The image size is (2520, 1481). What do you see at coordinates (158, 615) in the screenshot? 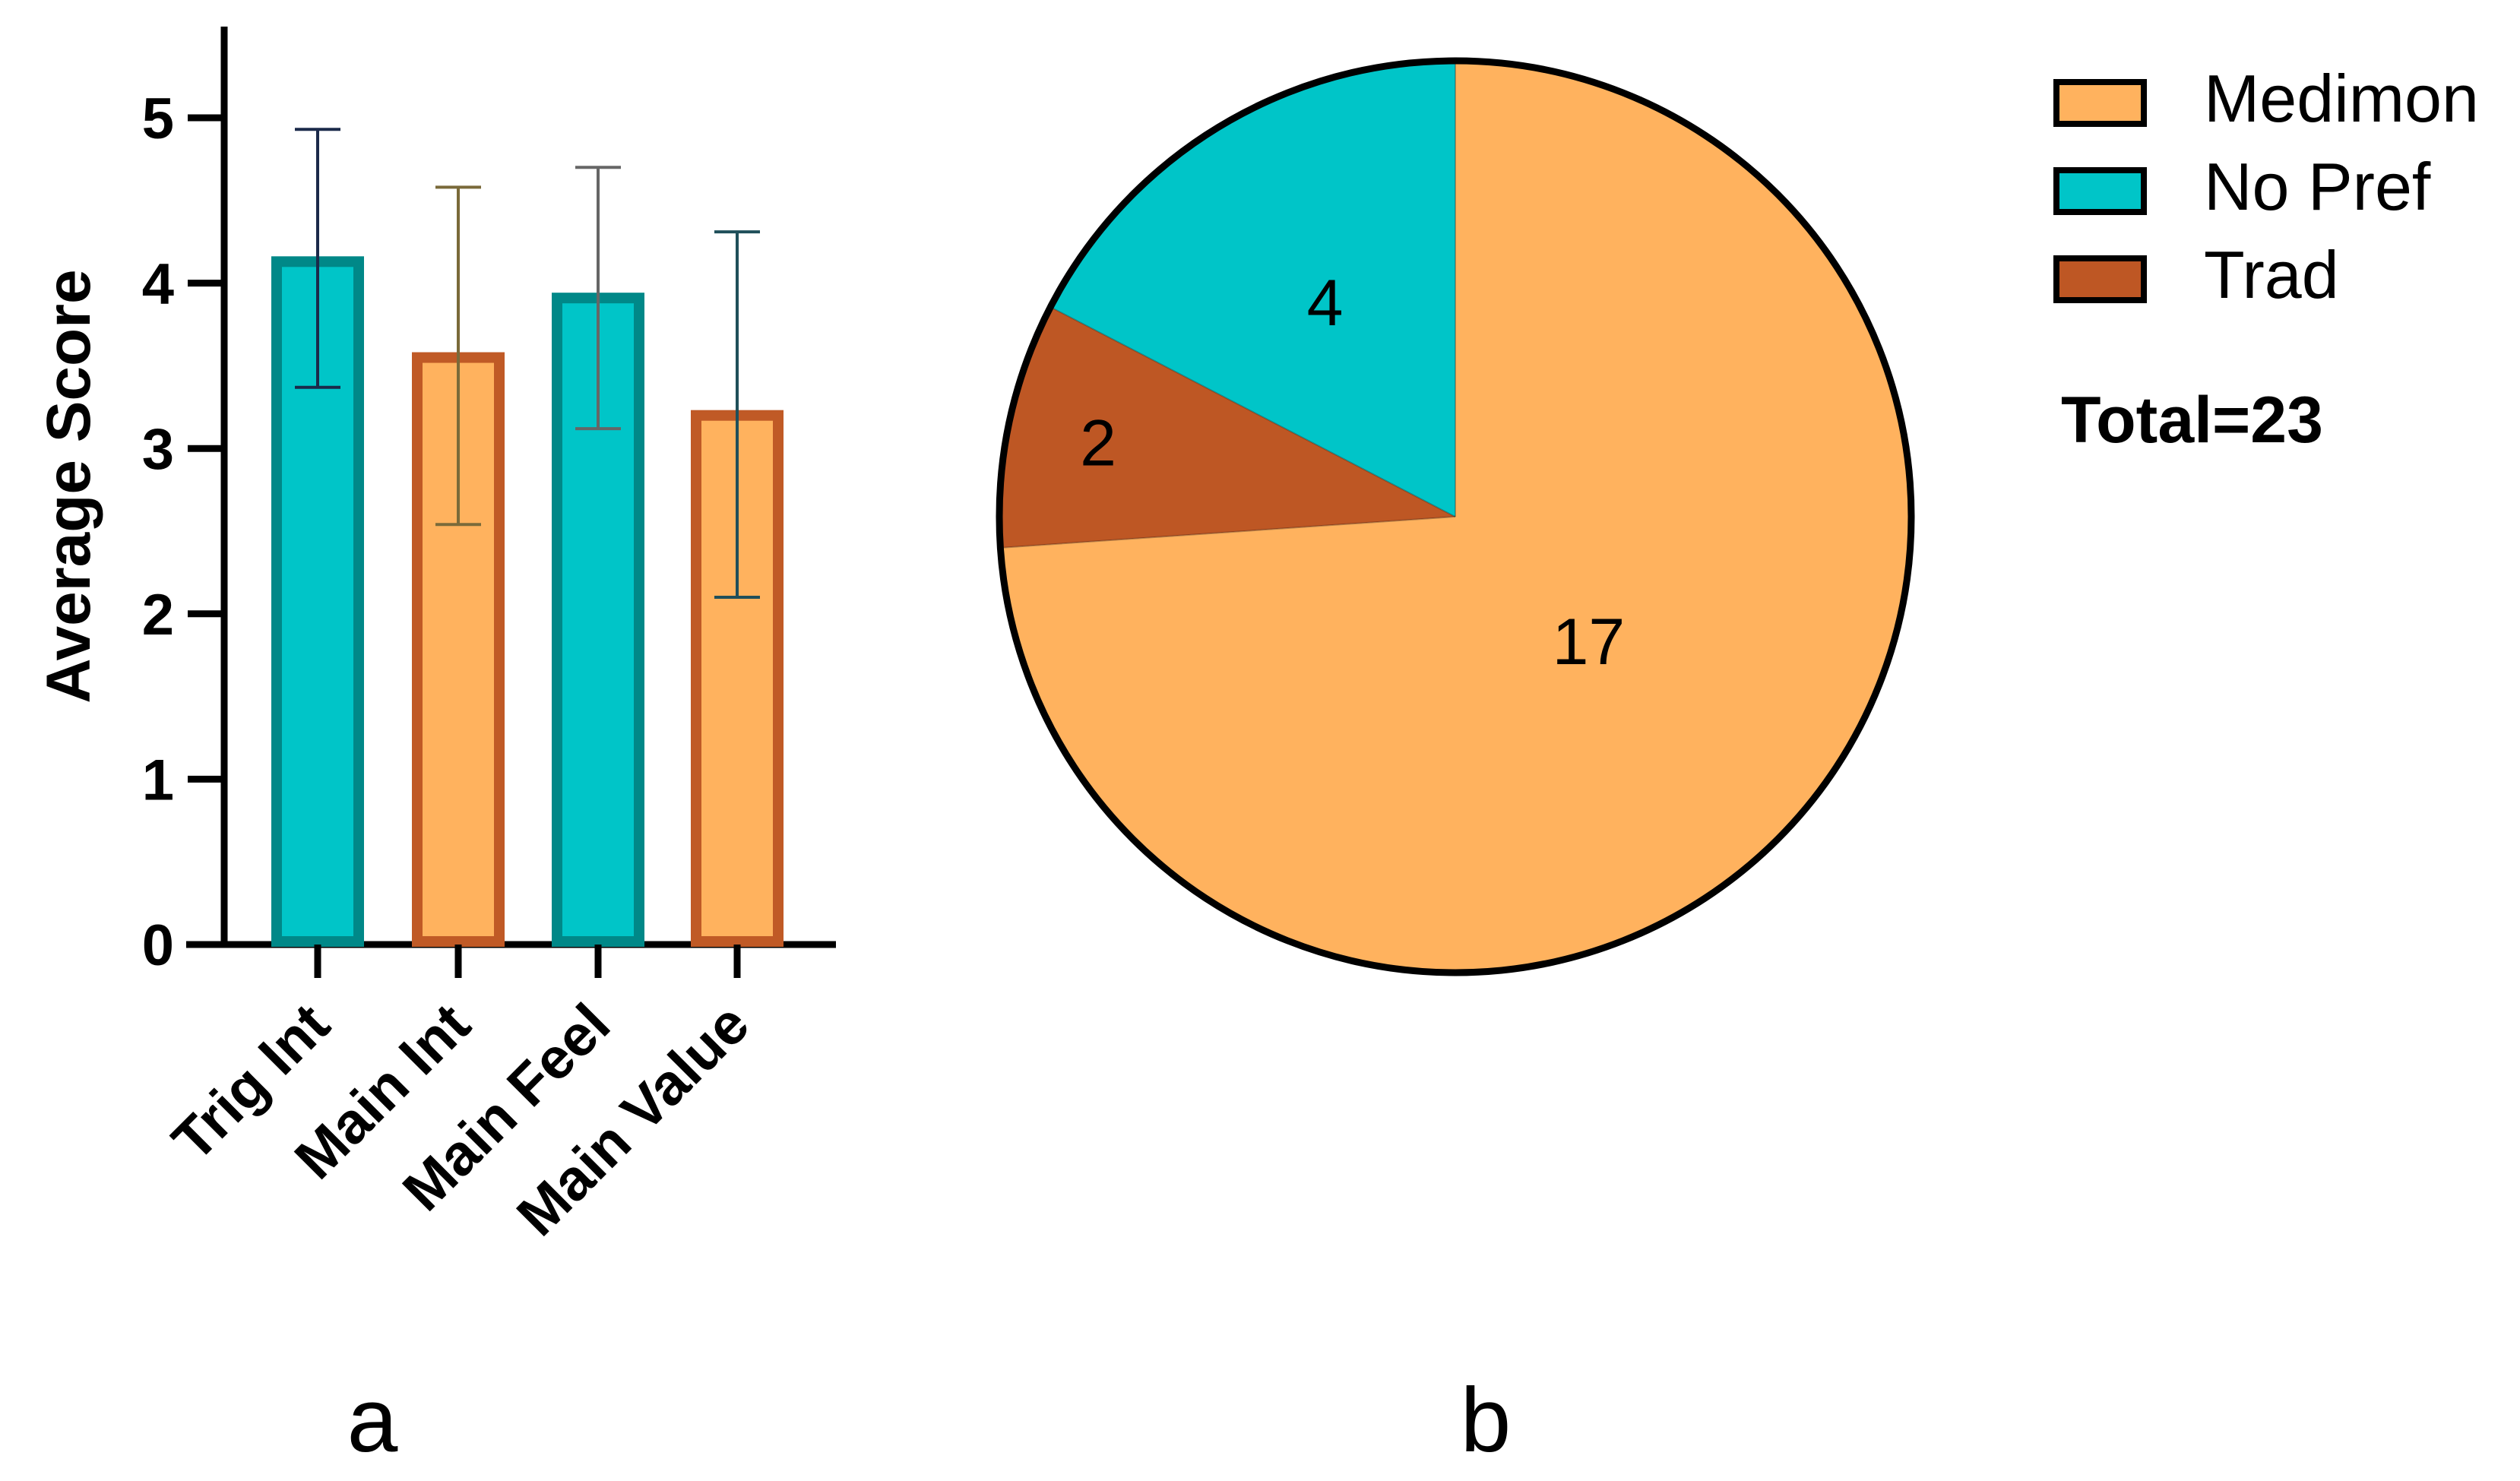
I see `y-tick-label: 2` at bounding box center [158, 615].